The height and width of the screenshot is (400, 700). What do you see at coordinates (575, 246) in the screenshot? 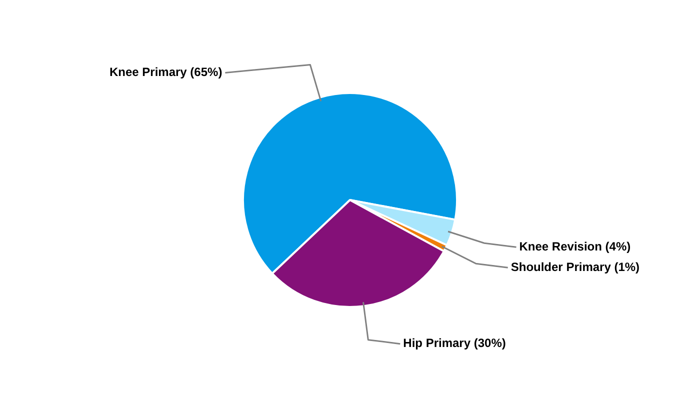
I see `slice-label: Knee Revision (4%)` at bounding box center [575, 246].